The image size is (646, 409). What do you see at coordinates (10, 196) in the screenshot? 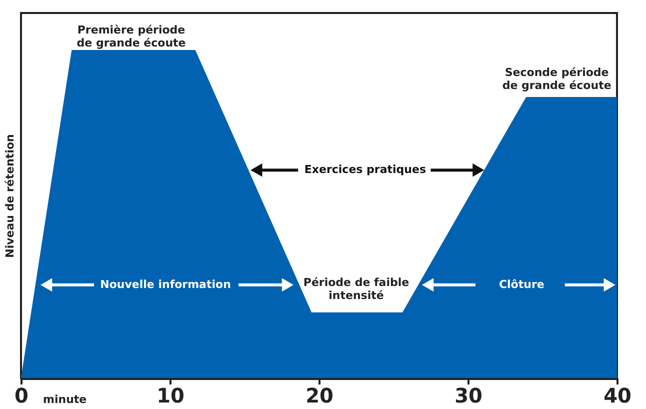
I see `y-axis-title: Niveau de rétention` at bounding box center [10, 196].